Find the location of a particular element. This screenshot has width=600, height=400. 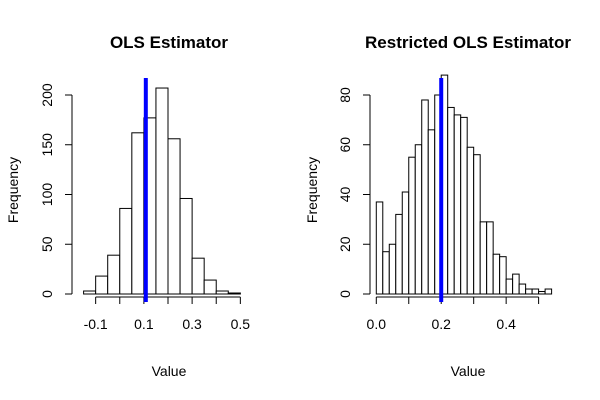

ols-x-axis-label: Value is located at coordinates (169, 371).